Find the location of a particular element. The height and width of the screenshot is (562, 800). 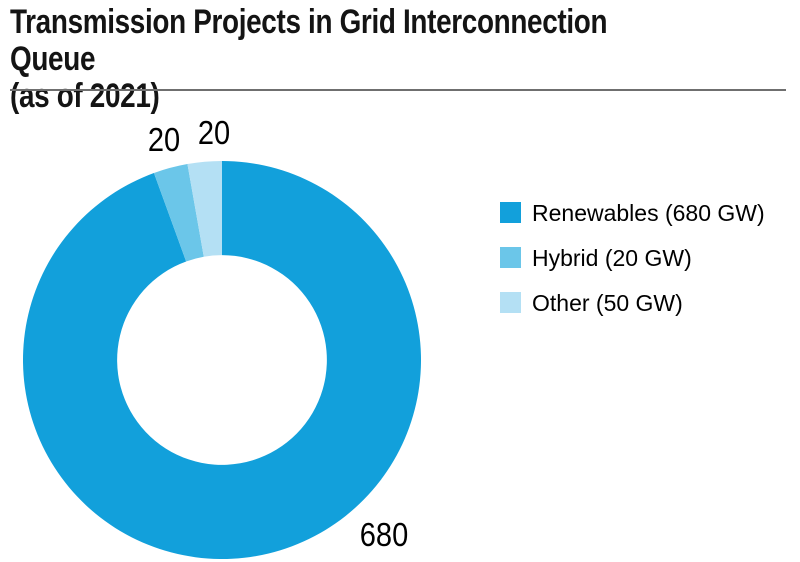

title-divider is located at coordinates (398, 90).